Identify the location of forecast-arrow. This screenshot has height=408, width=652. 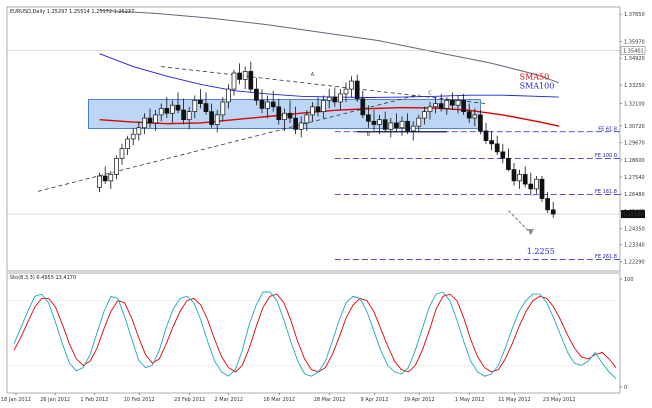
(519, 222).